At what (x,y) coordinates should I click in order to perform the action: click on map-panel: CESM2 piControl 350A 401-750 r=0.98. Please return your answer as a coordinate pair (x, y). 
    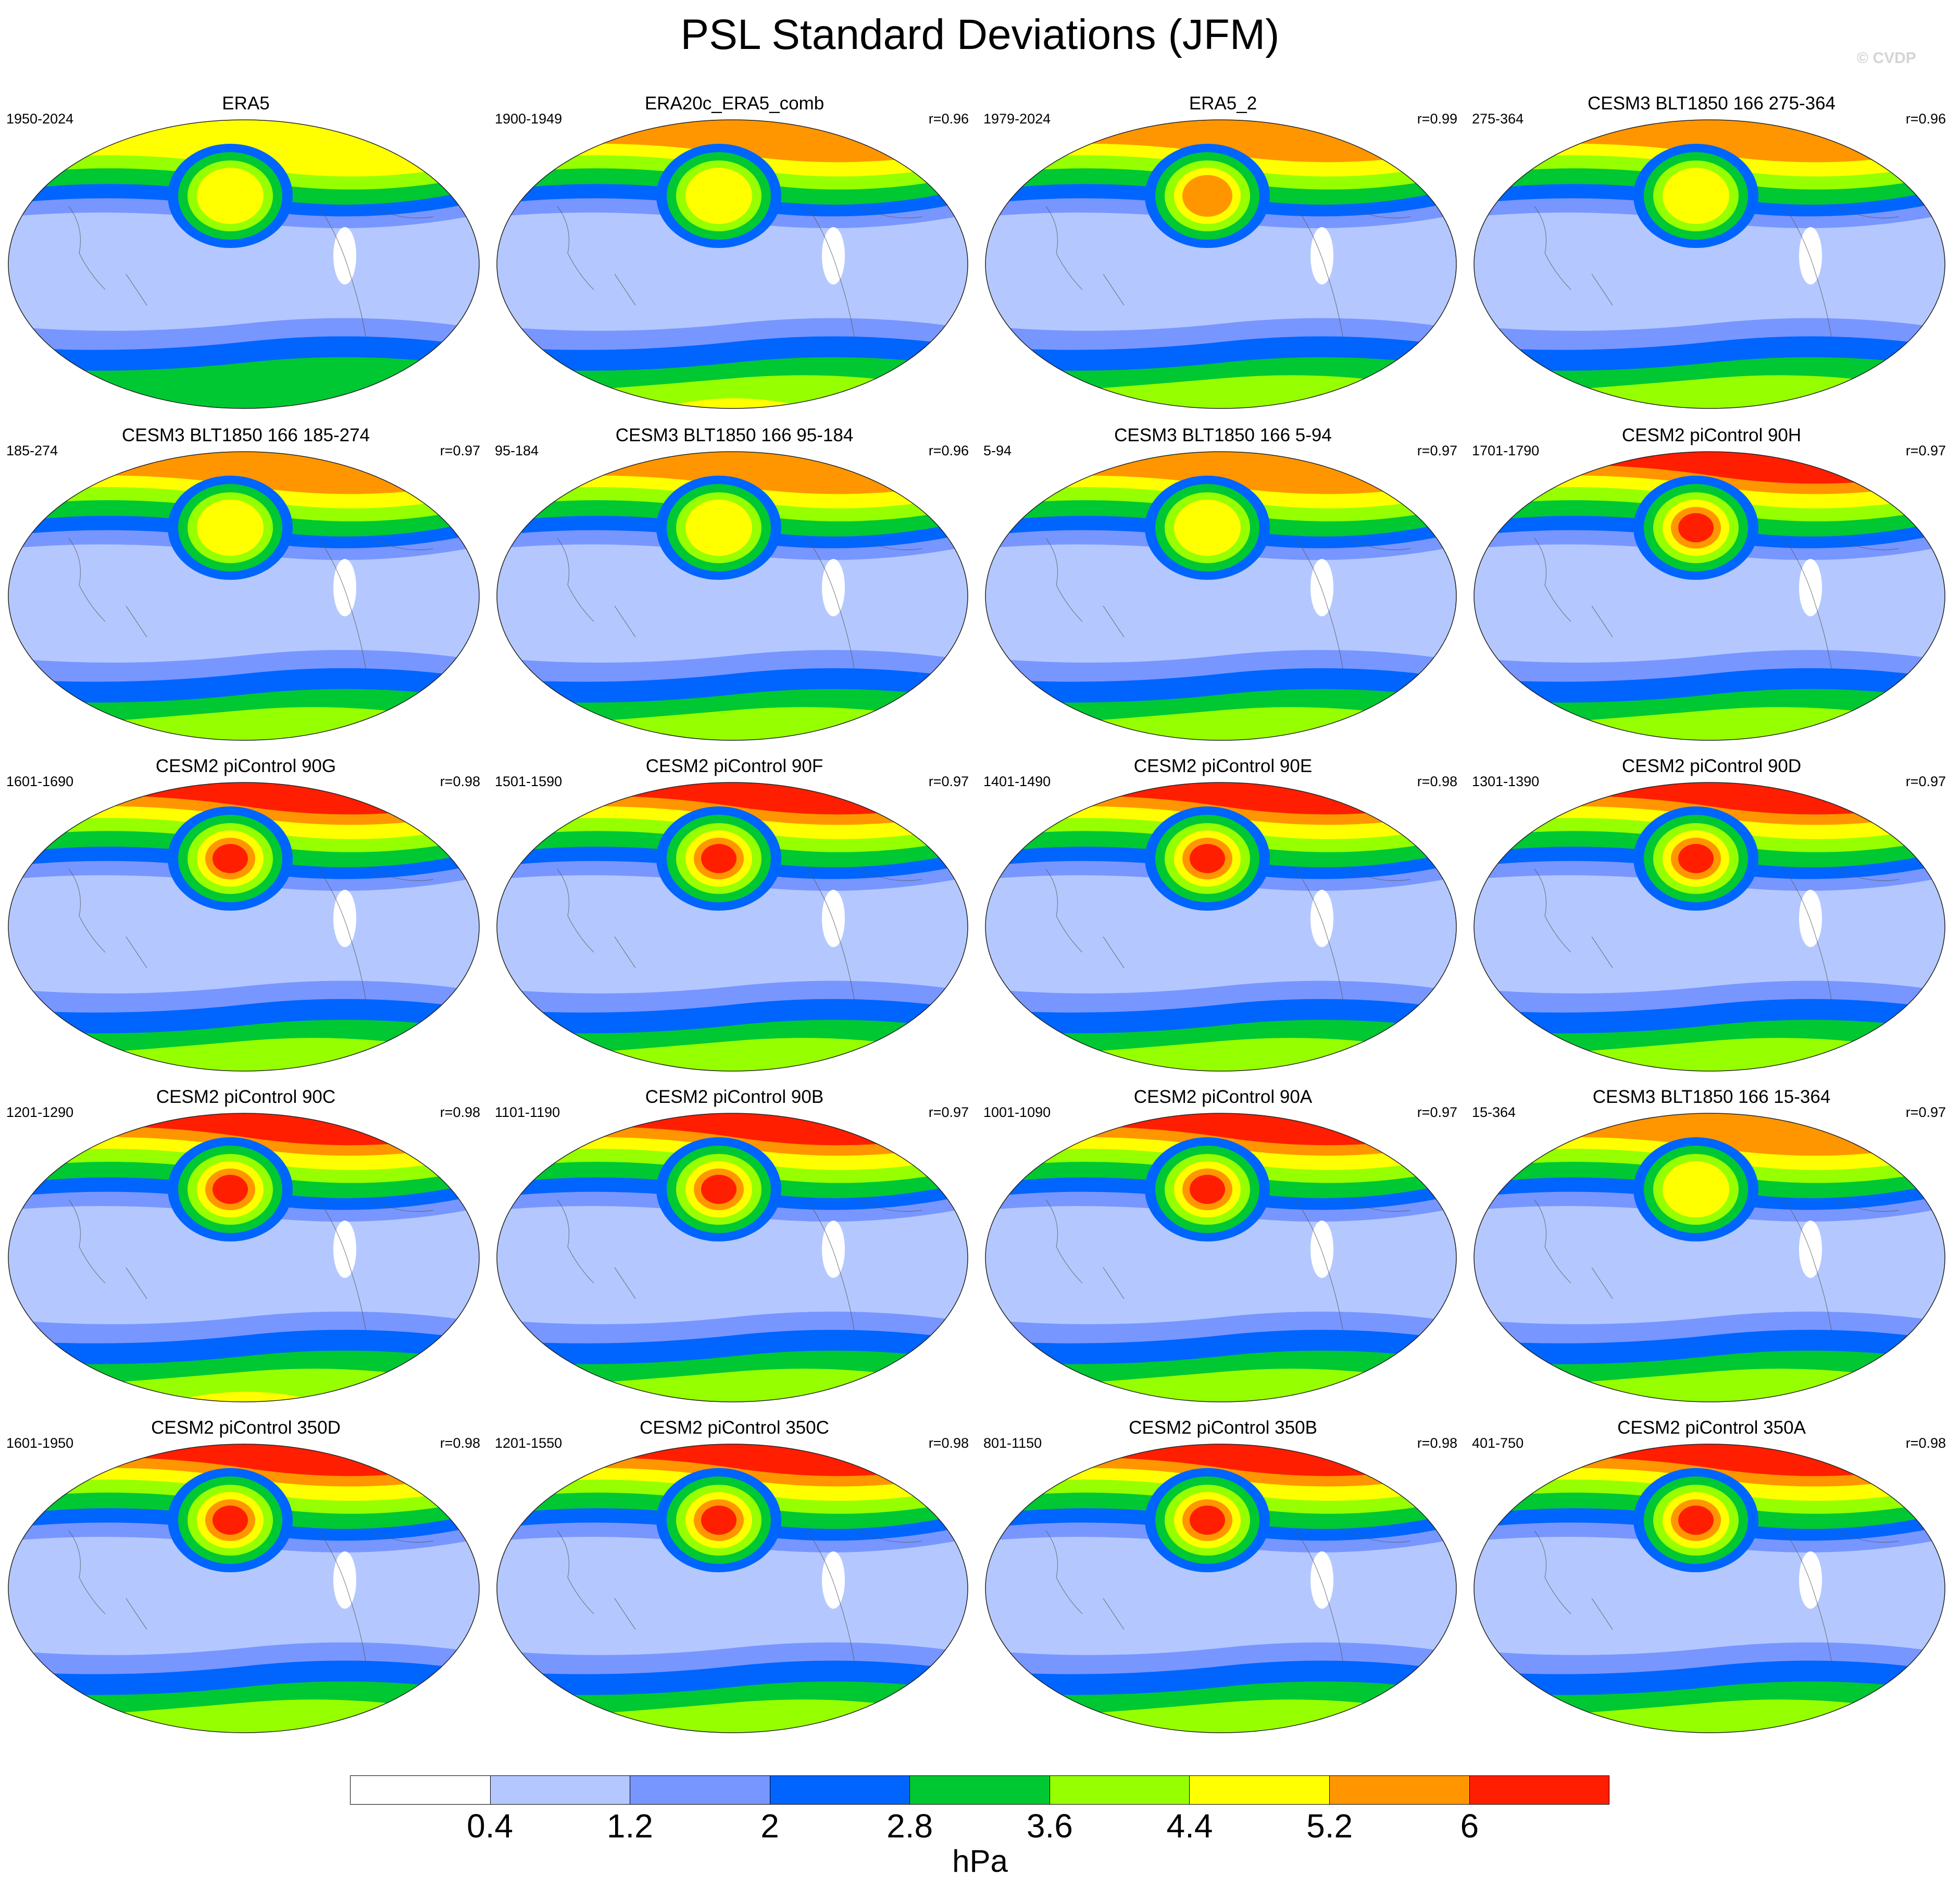
    Looking at the image, I should click on (1711, 1579).